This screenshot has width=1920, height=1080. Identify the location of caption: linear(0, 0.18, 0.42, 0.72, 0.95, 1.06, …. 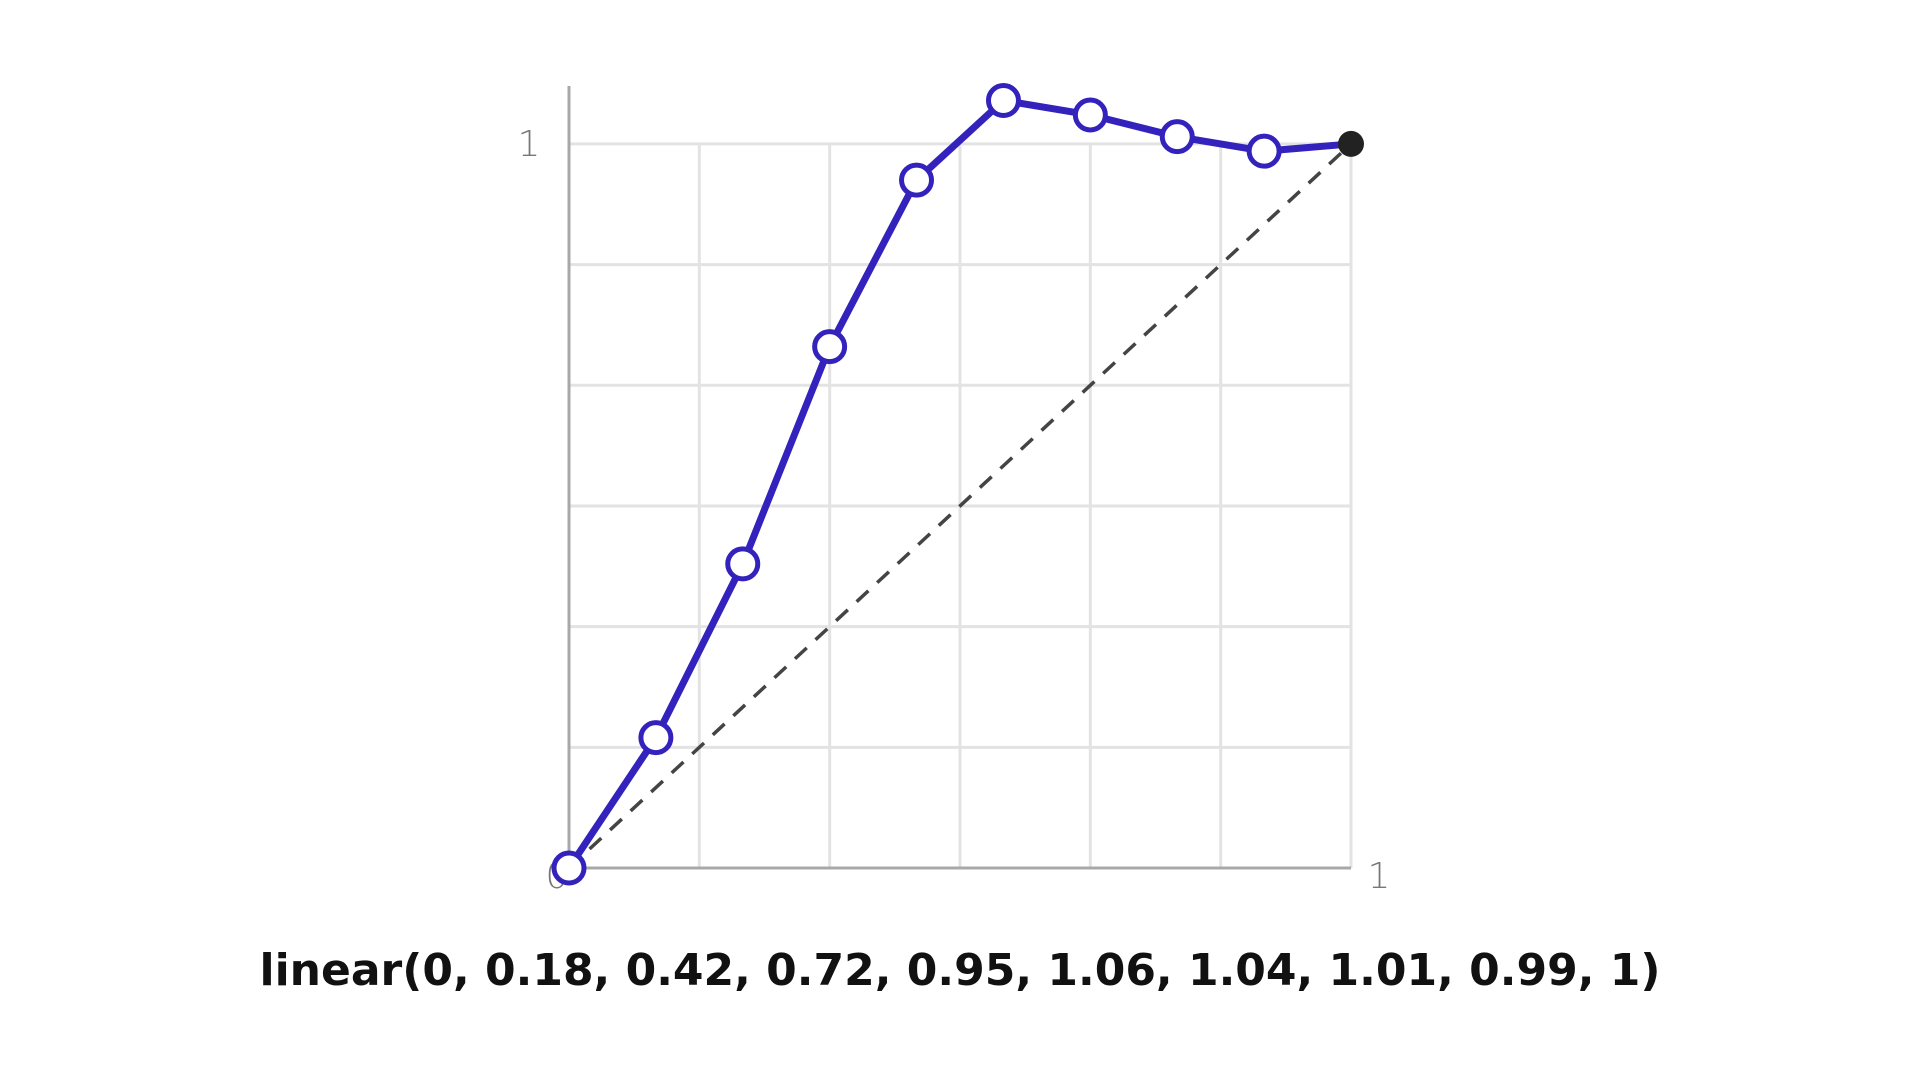
(960, 970).